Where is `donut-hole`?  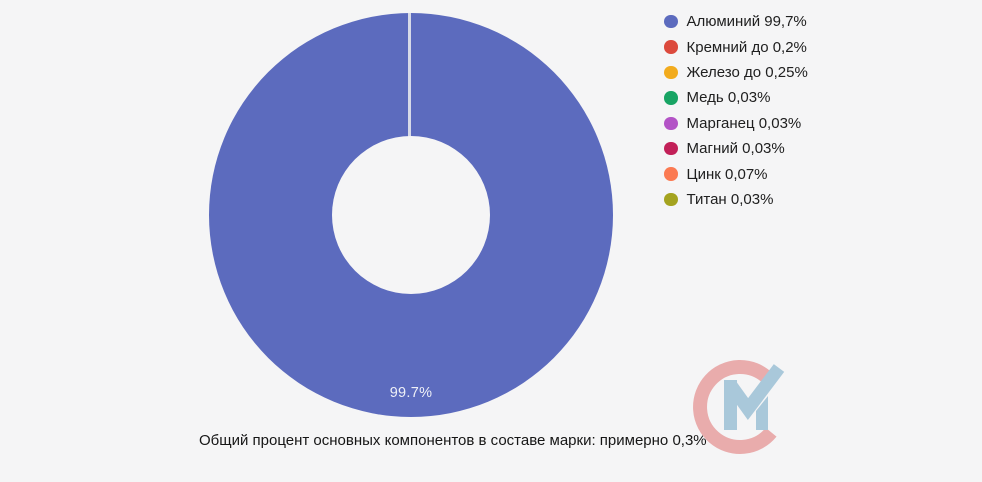
donut-hole is located at coordinates (411, 215).